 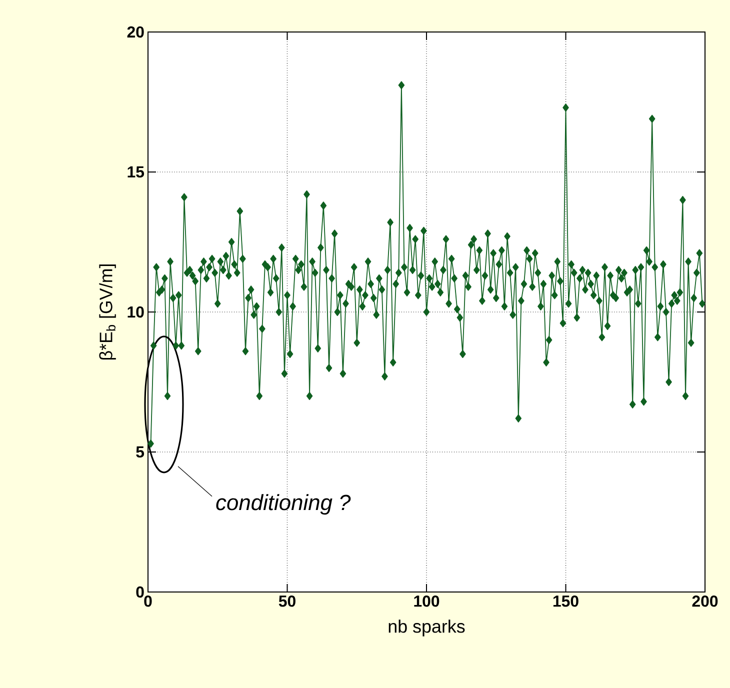 I want to click on y-tick-label: 10, so click(x=136, y=312).